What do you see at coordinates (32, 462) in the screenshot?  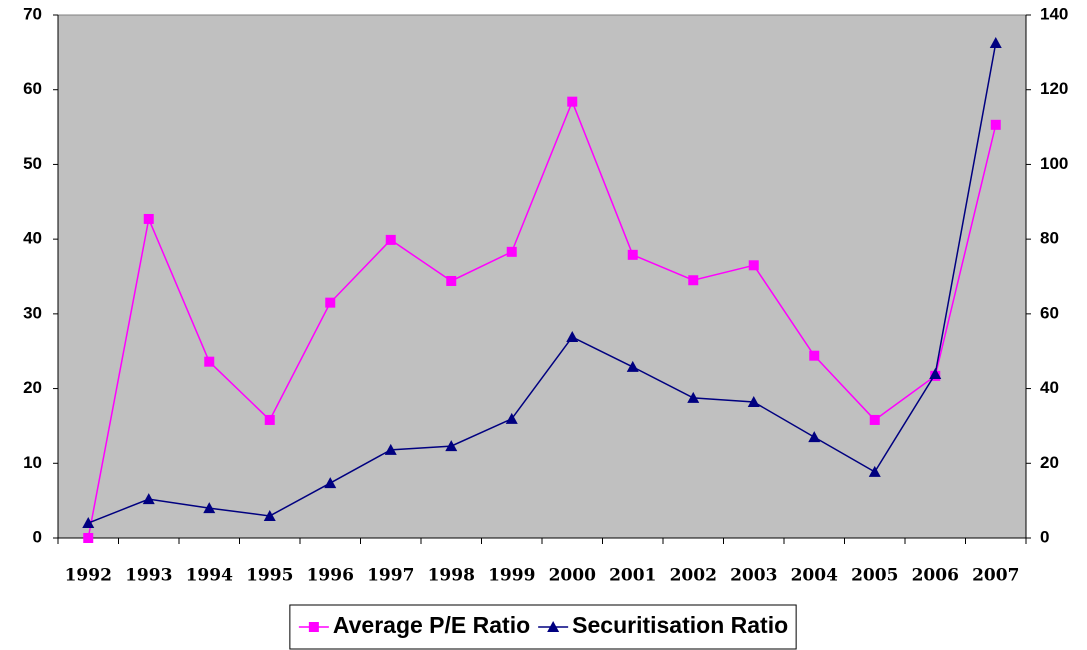 I see `y-tick-label: 10` at bounding box center [32, 462].